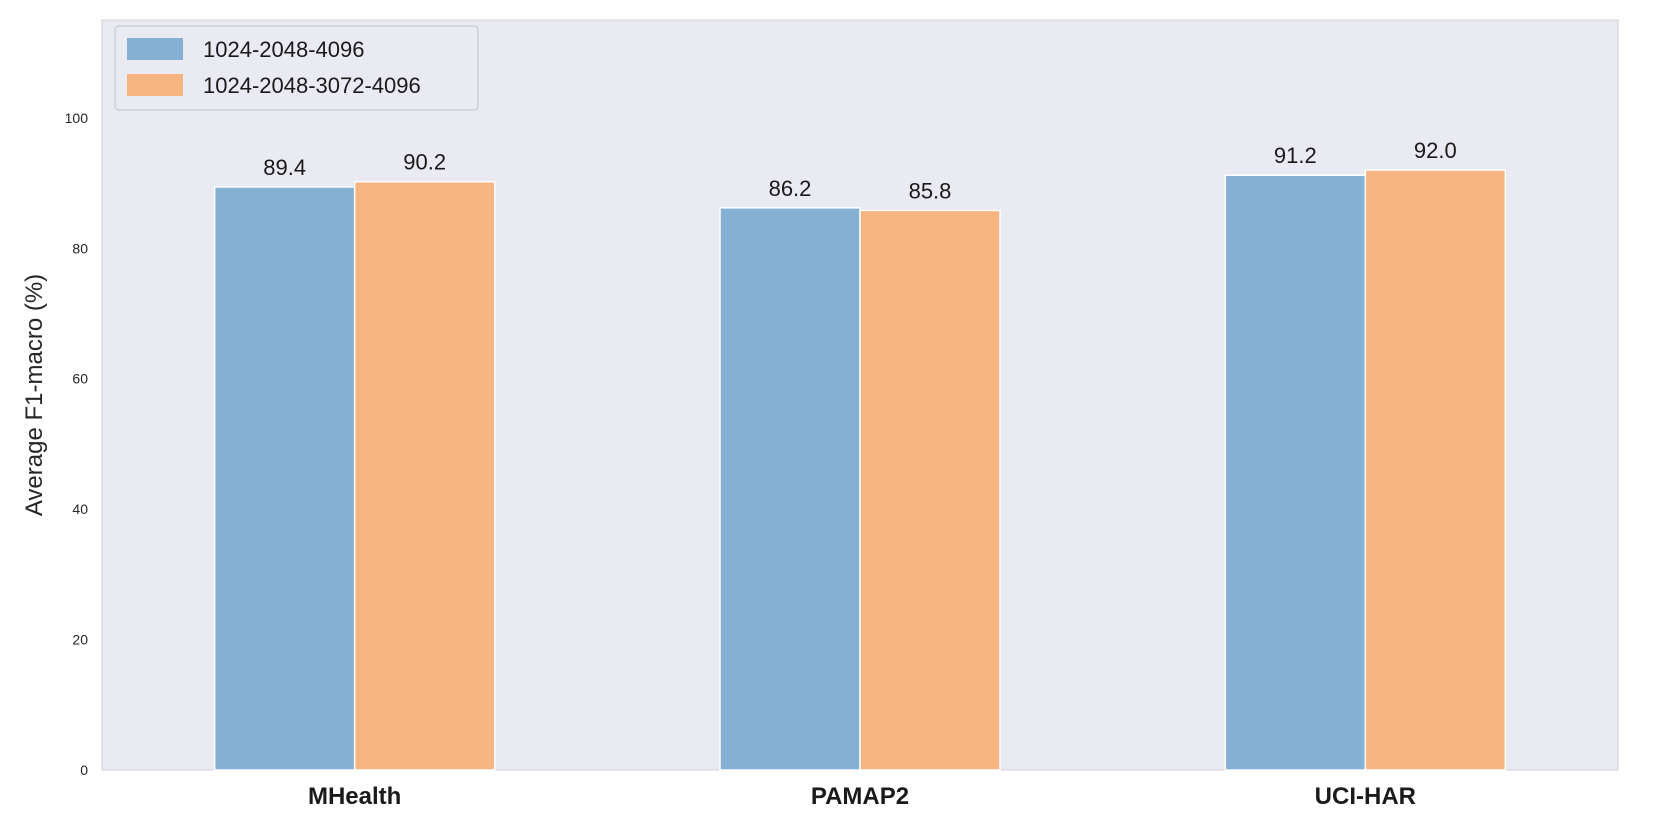 This screenshot has width=1661, height=830. Describe the element at coordinates (790, 188) in the screenshot. I see `data-label: 86.2` at that location.